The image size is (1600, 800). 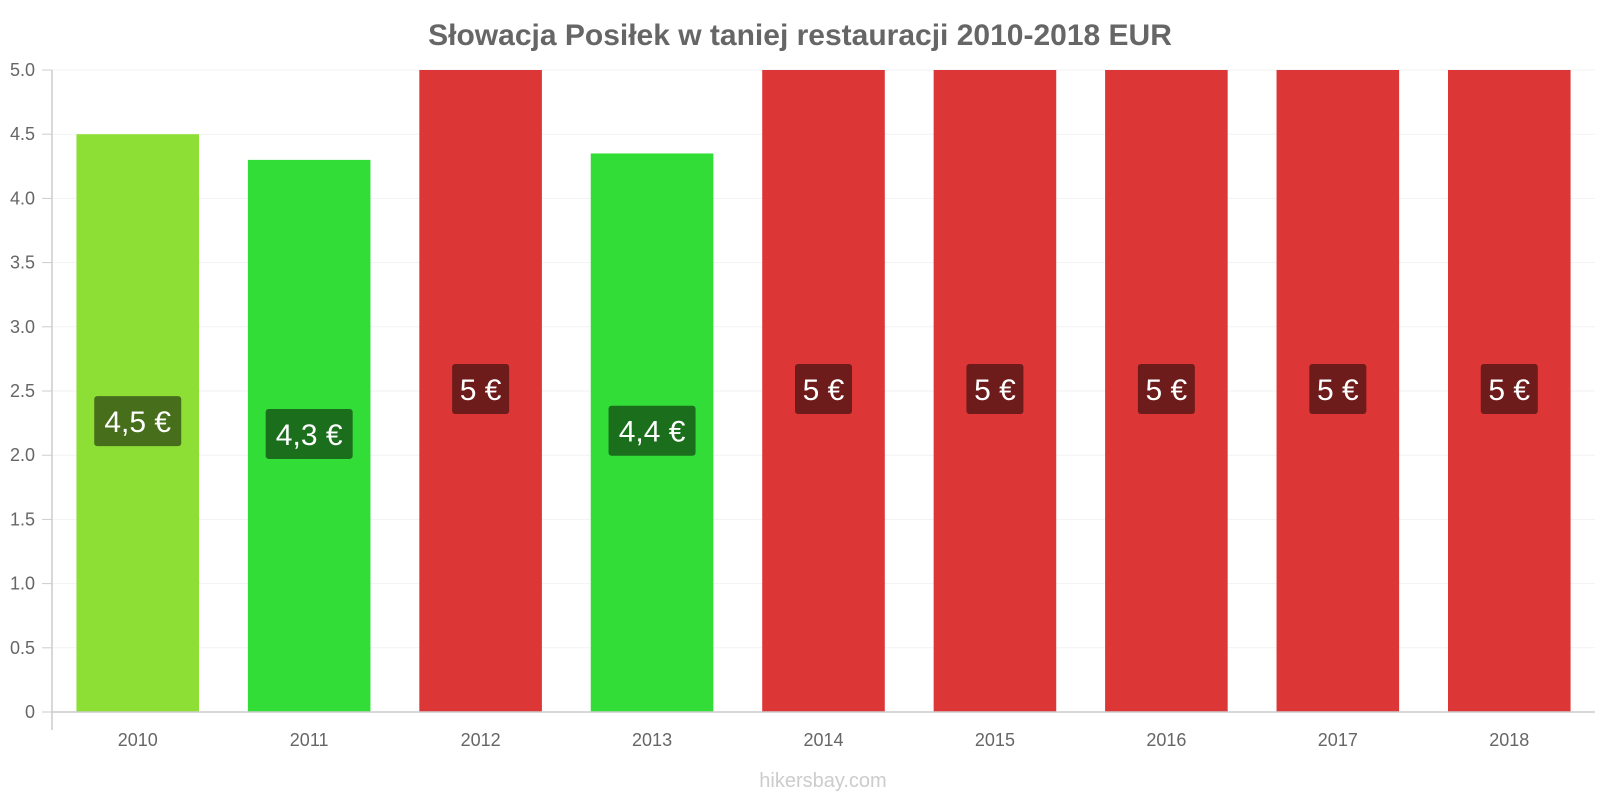 I want to click on y-tick-label: 4.0, so click(x=22, y=198).